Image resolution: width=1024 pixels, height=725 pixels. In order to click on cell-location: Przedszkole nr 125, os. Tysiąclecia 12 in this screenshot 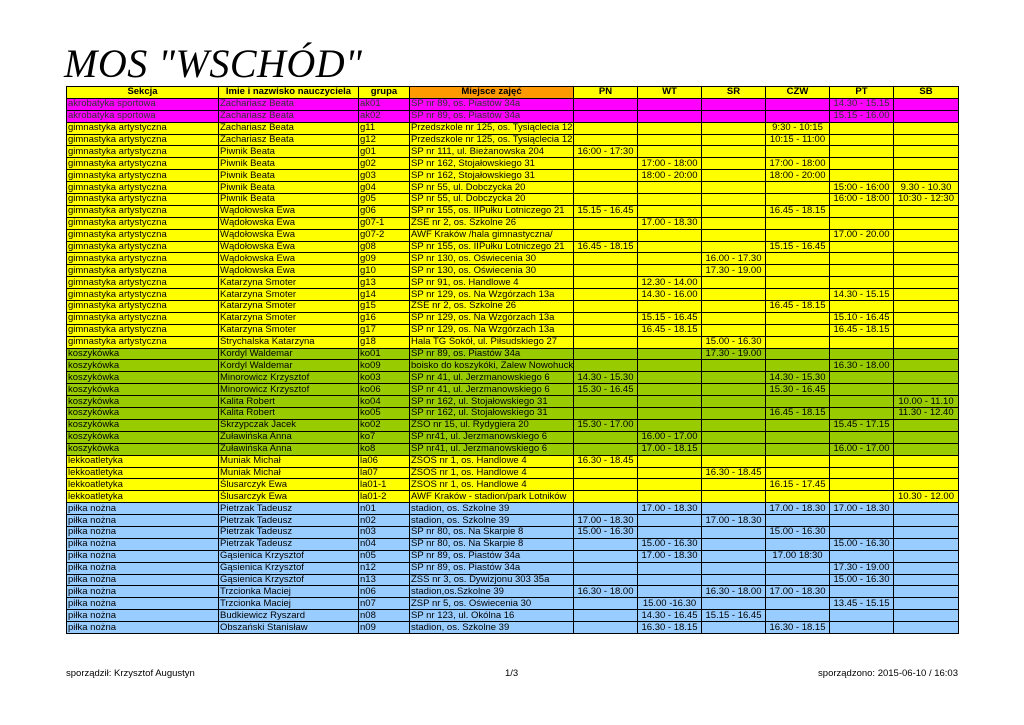, I will do `click(491, 128)`.